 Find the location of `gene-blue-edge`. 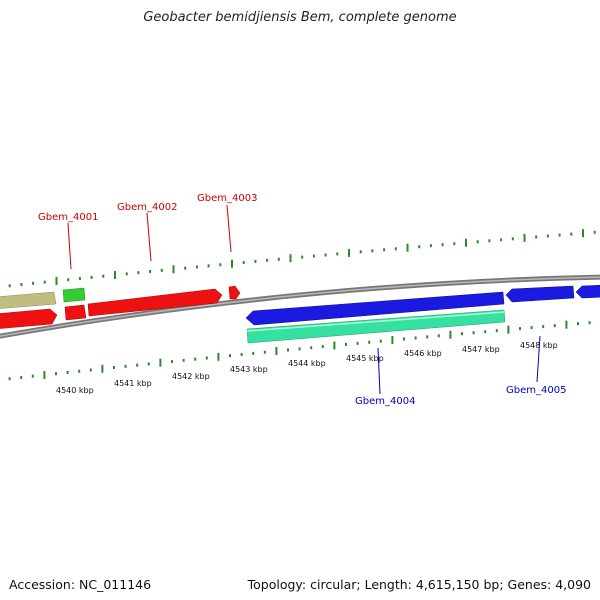

gene-blue-edge is located at coordinates (587, 291).